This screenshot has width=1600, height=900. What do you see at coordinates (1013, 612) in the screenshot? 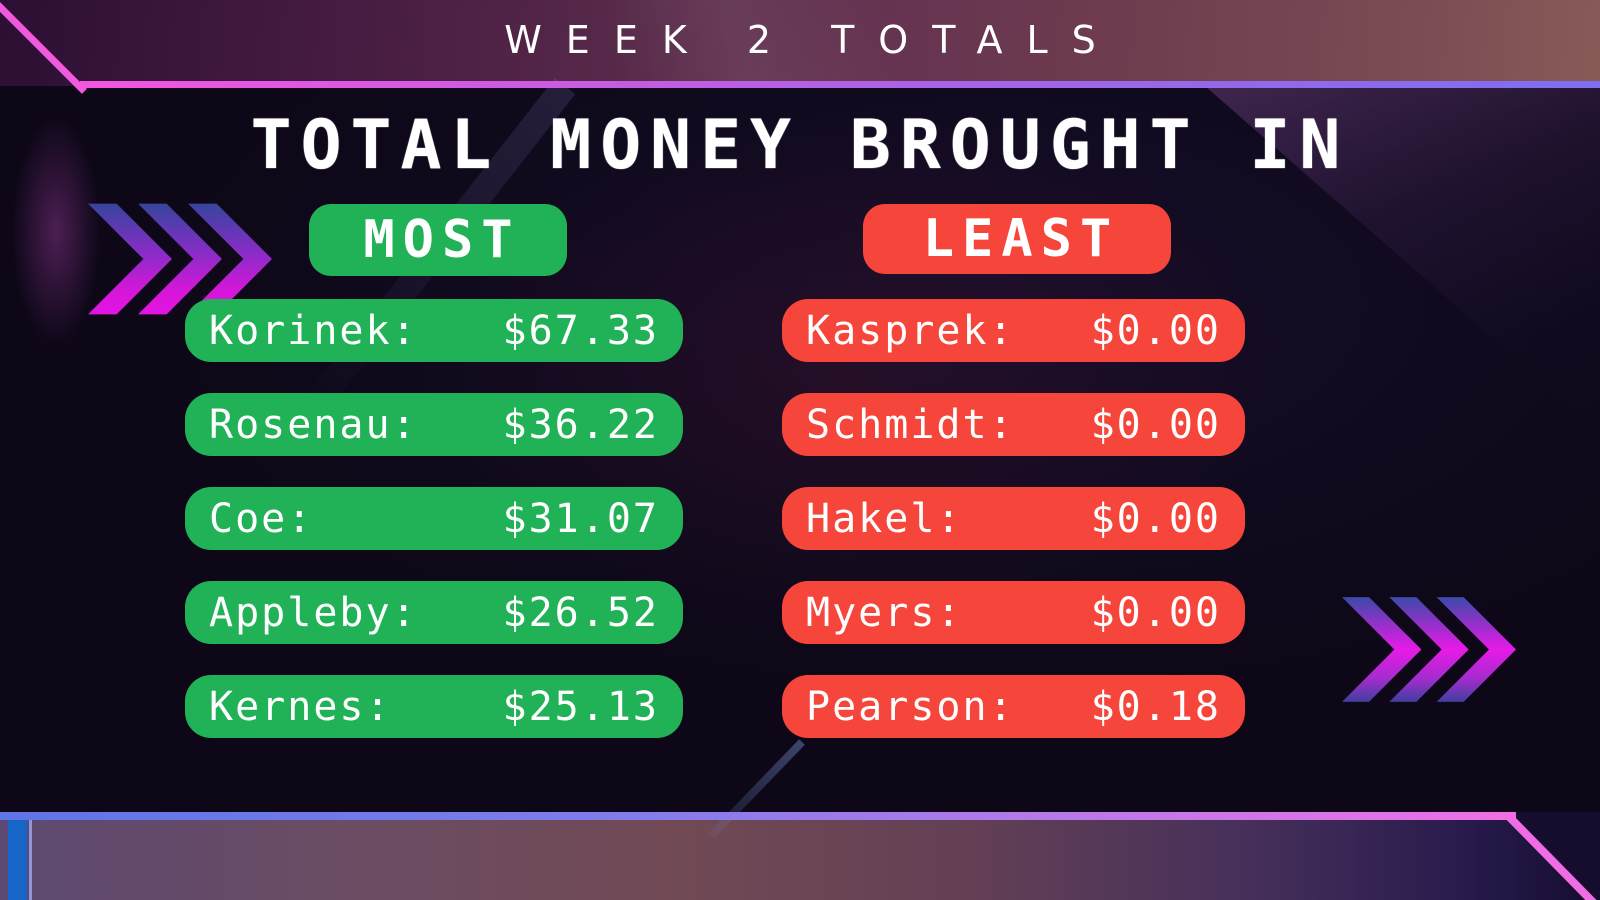
I see `least-row: Myers: $0.00` at bounding box center [1013, 612].